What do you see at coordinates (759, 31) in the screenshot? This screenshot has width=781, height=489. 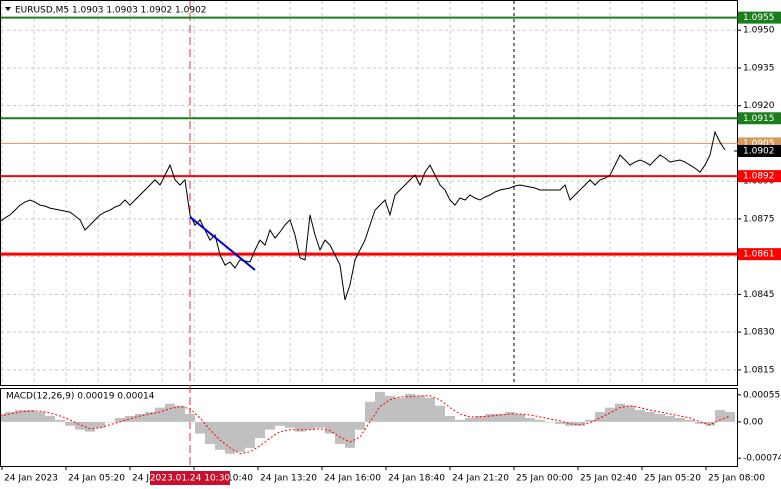 I see `y-tick-label: 1.0950` at bounding box center [759, 31].